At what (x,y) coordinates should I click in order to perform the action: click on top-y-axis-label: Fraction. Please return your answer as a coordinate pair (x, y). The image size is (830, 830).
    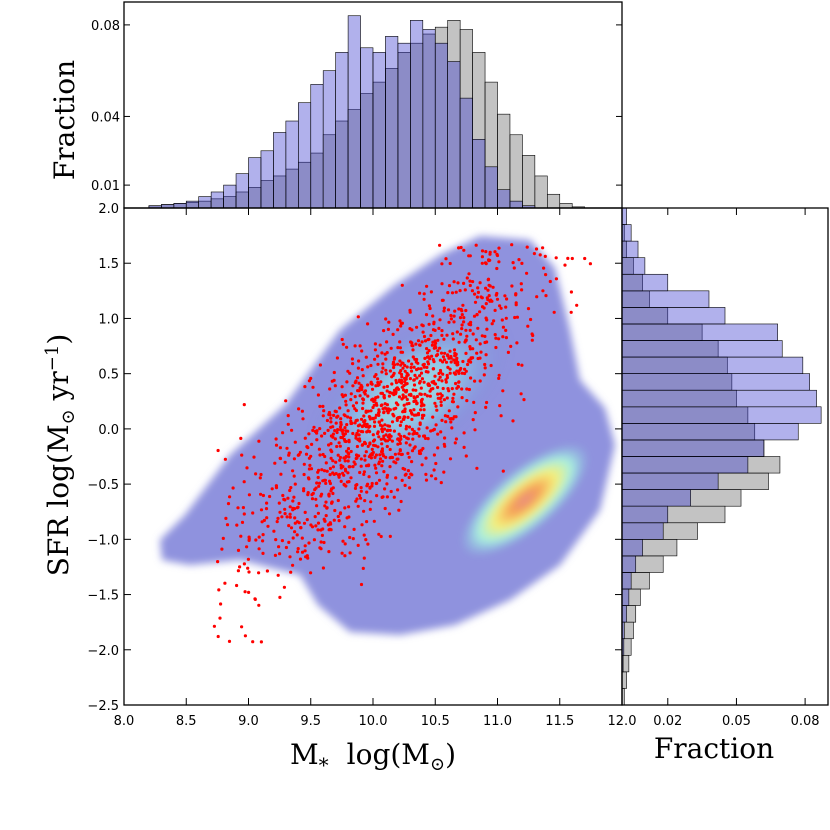
    Looking at the image, I should click on (64, 120).